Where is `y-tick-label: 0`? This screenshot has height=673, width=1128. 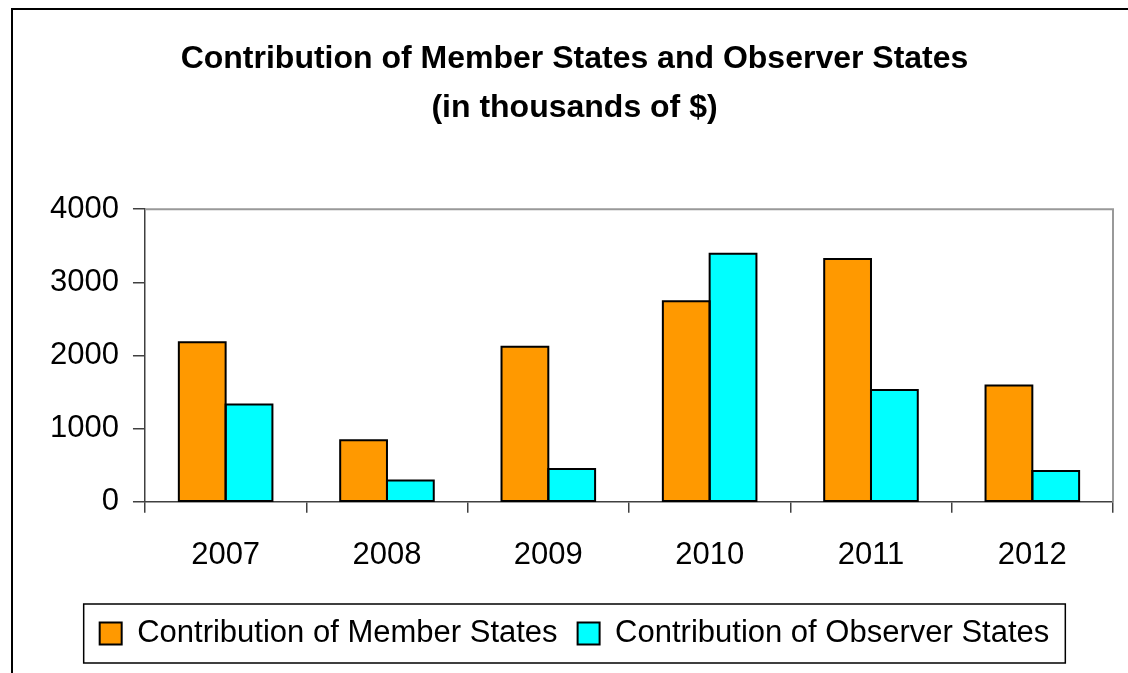 y-tick-label: 0 is located at coordinates (110, 500).